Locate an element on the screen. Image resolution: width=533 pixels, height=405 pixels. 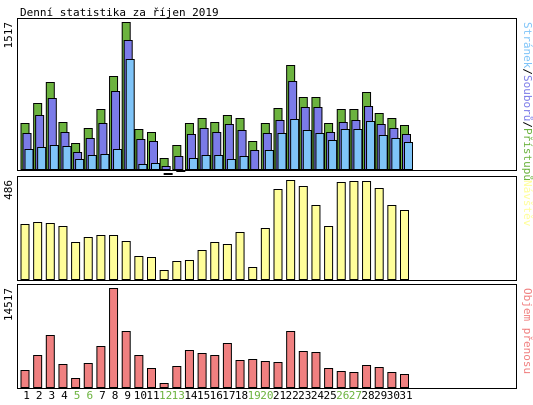
x-tick-label: 23 is located at coordinates (304, 395).